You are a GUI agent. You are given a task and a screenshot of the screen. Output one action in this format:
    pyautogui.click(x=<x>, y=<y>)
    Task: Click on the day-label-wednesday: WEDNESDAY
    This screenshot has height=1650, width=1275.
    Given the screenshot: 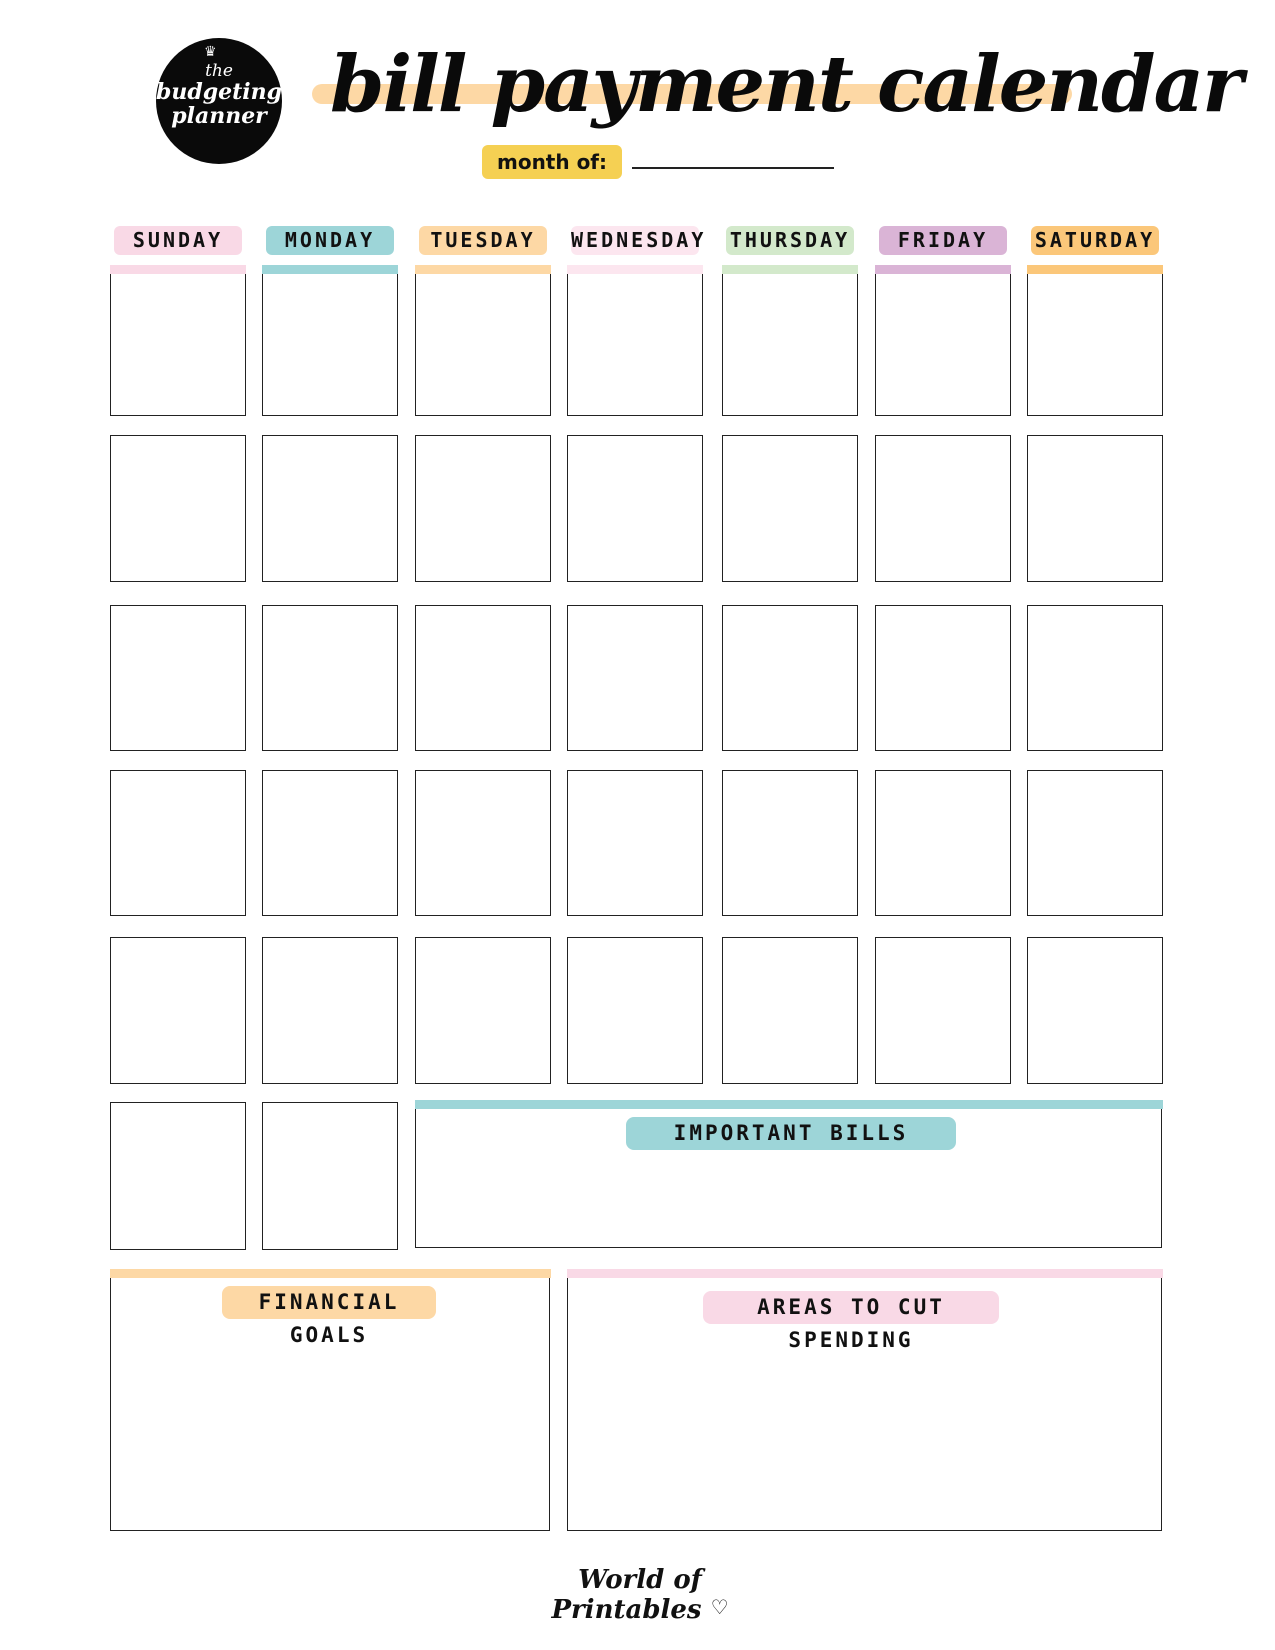 What is the action you would take?
    pyautogui.click(x=637, y=240)
    